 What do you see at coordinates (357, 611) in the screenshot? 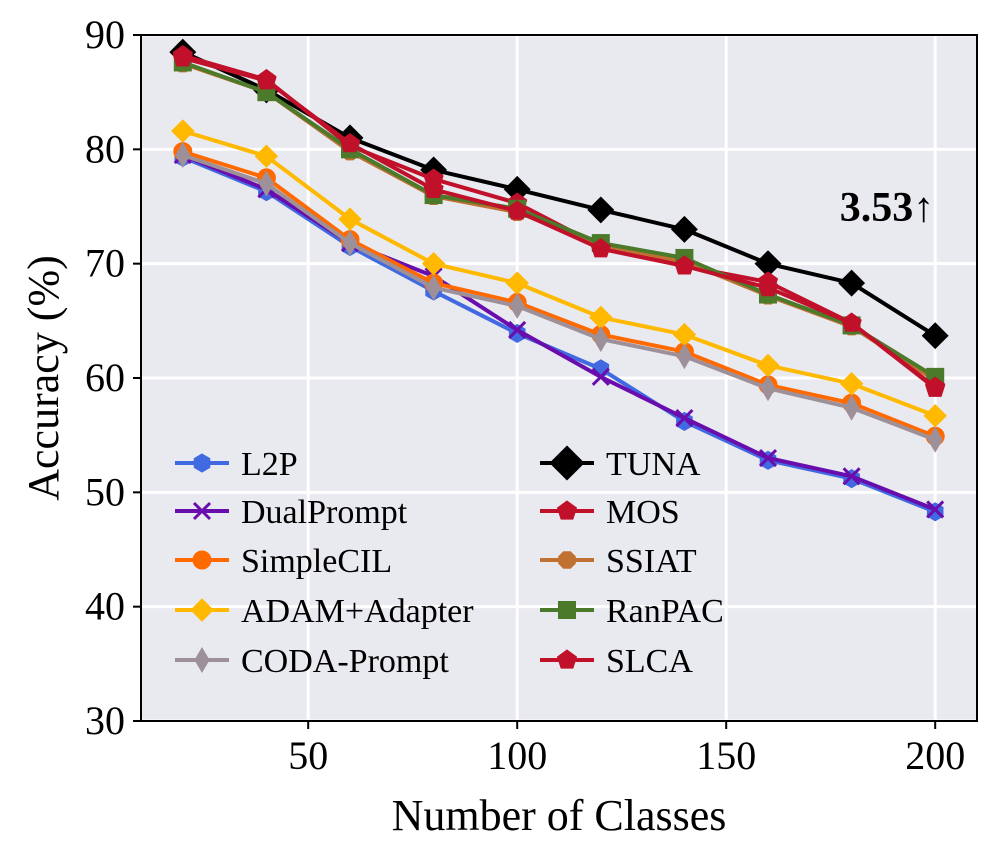
I see `legend-label: ADAM+Adapter` at bounding box center [357, 611].